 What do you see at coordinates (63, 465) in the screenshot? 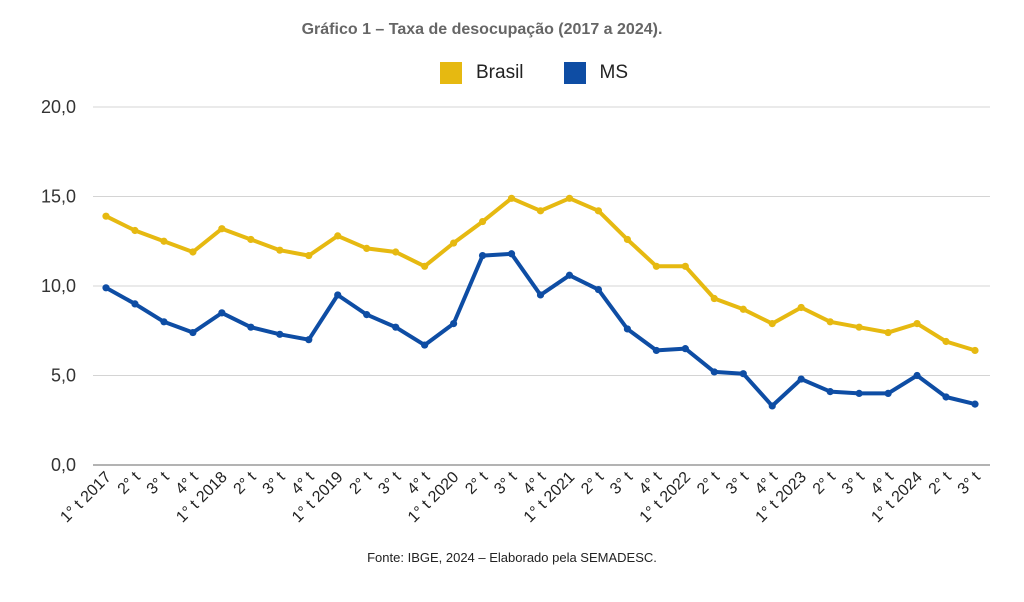
I see `y-tick-label: 0,0` at bounding box center [63, 465].